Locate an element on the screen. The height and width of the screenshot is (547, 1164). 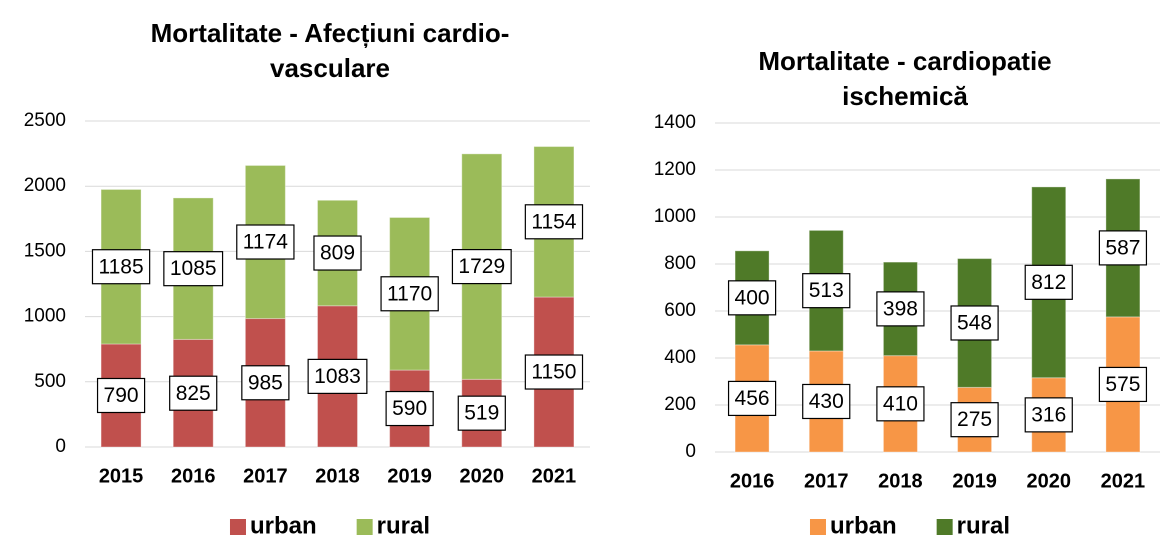
chart-title: Mortalitate - Afecțiuni cardio-vasculare is located at coordinates (330, 50).